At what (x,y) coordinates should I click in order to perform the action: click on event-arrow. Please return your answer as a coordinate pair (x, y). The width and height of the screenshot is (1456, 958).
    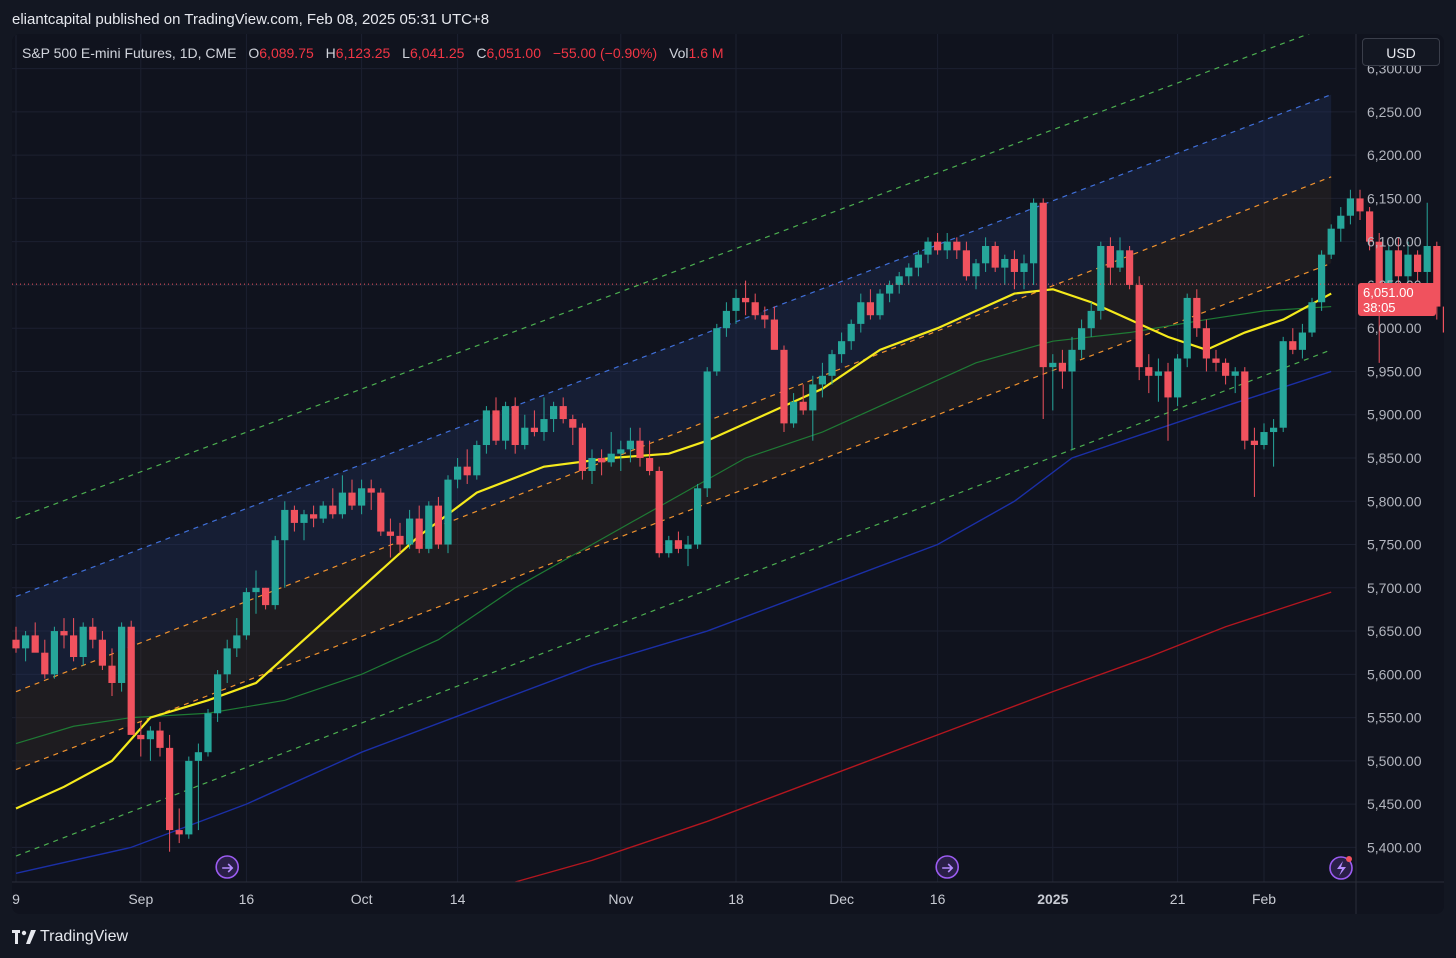
    Looking at the image, I should click on (948, 868).